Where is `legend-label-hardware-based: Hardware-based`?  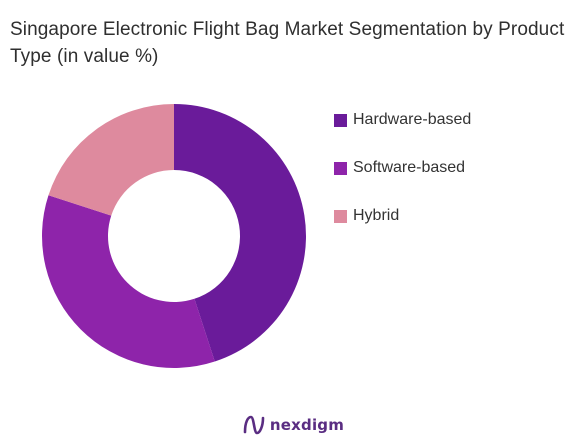
legend-label-hardware-based: Hardware-based is located at coordinates (412, 119).